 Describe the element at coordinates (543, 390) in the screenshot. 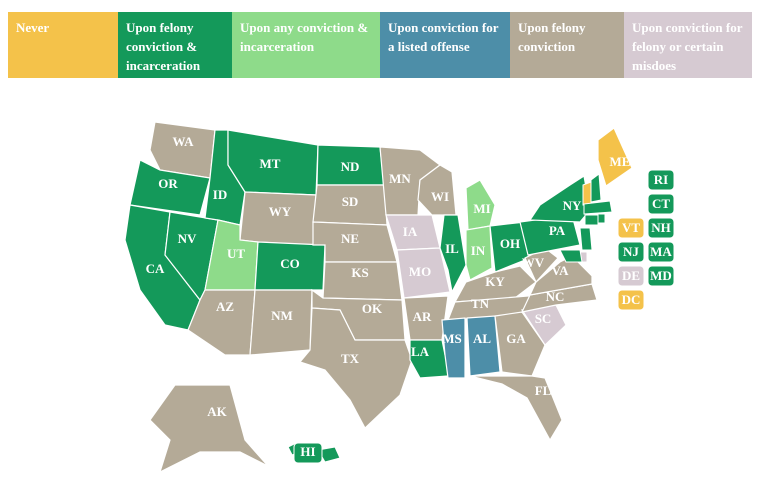

I see `state-label: FL` at that location.